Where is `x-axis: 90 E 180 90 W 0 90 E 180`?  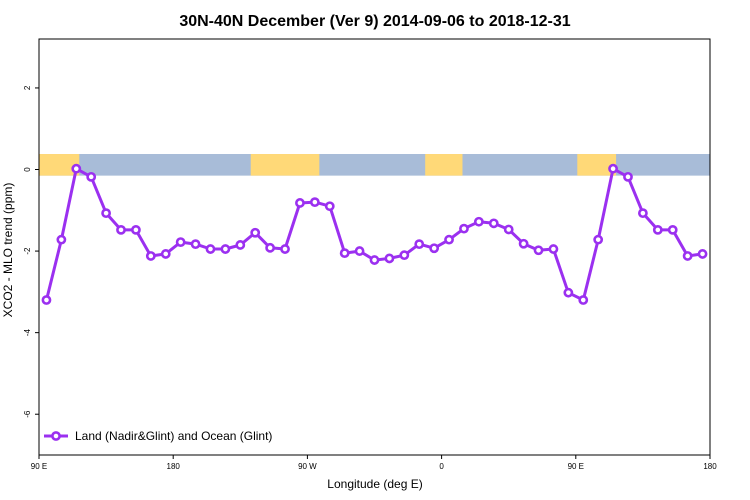
x-axis: 90 E 180 90 W 0 90 E 180 is located at coordinates (374, 463).